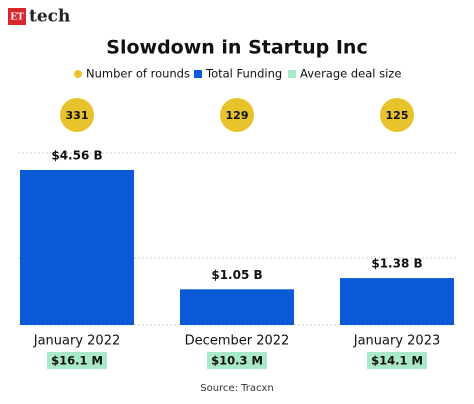 The width and height of the screenshot is (474, 404). I want to click on x-tick-label: January 2023, so click(397, 341).